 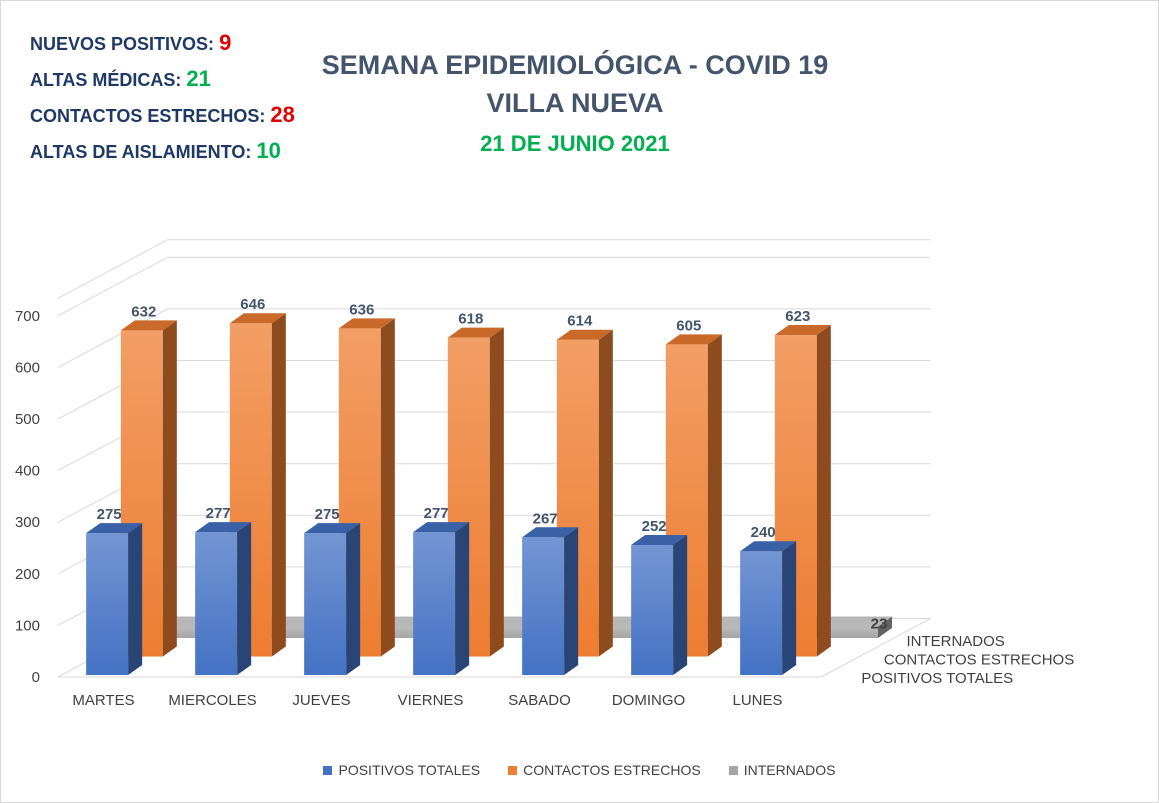 What do you see at coordinates (545, 518) in the screenshot?
I see `data-label: 267` at bounding box center [545, 518].